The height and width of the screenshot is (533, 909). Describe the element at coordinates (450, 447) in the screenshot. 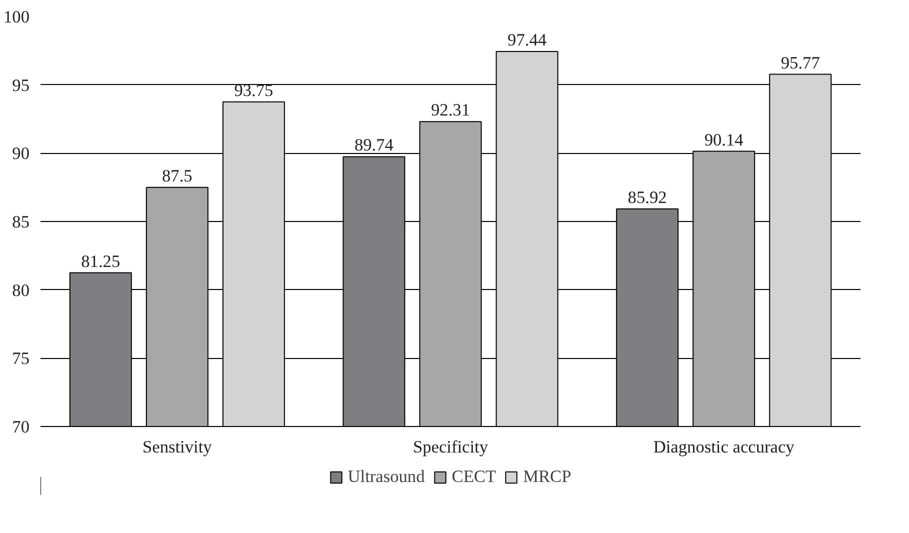

I see `x-tick-label: Specificity` at that location.